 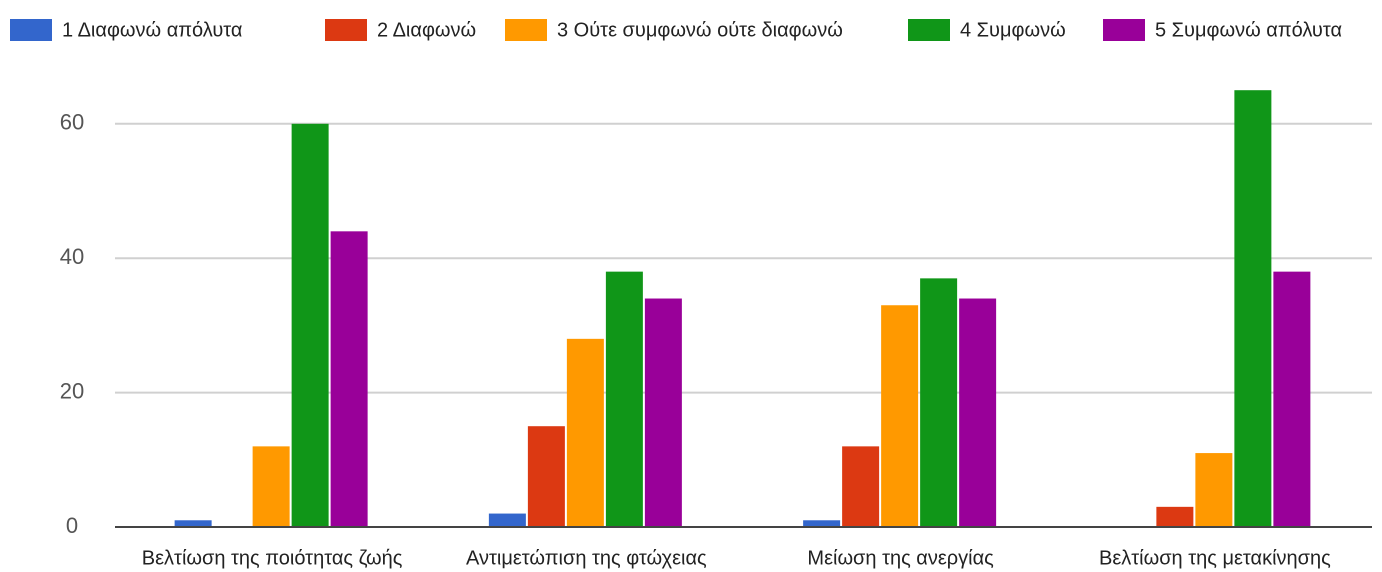 I want to click on x-tick-label: Βελτίωση της ποιότητας ζωής, so click(x=272, y=558).